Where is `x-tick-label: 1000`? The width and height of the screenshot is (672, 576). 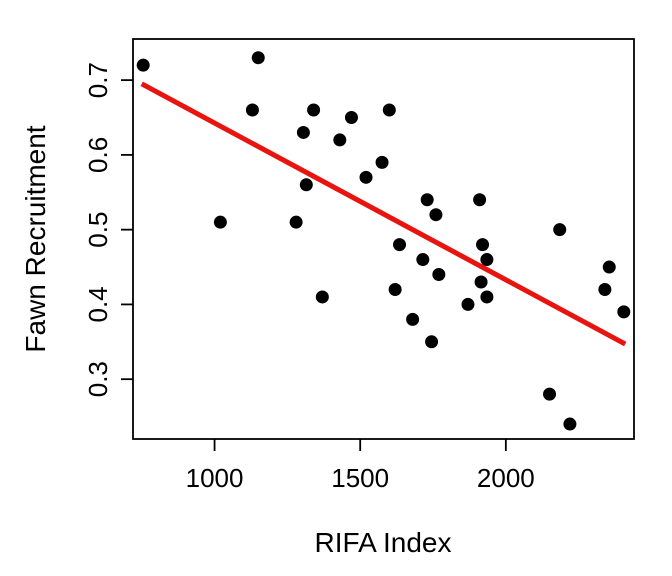 x-tick-label: 1000 is located at coordinates (215, 478).